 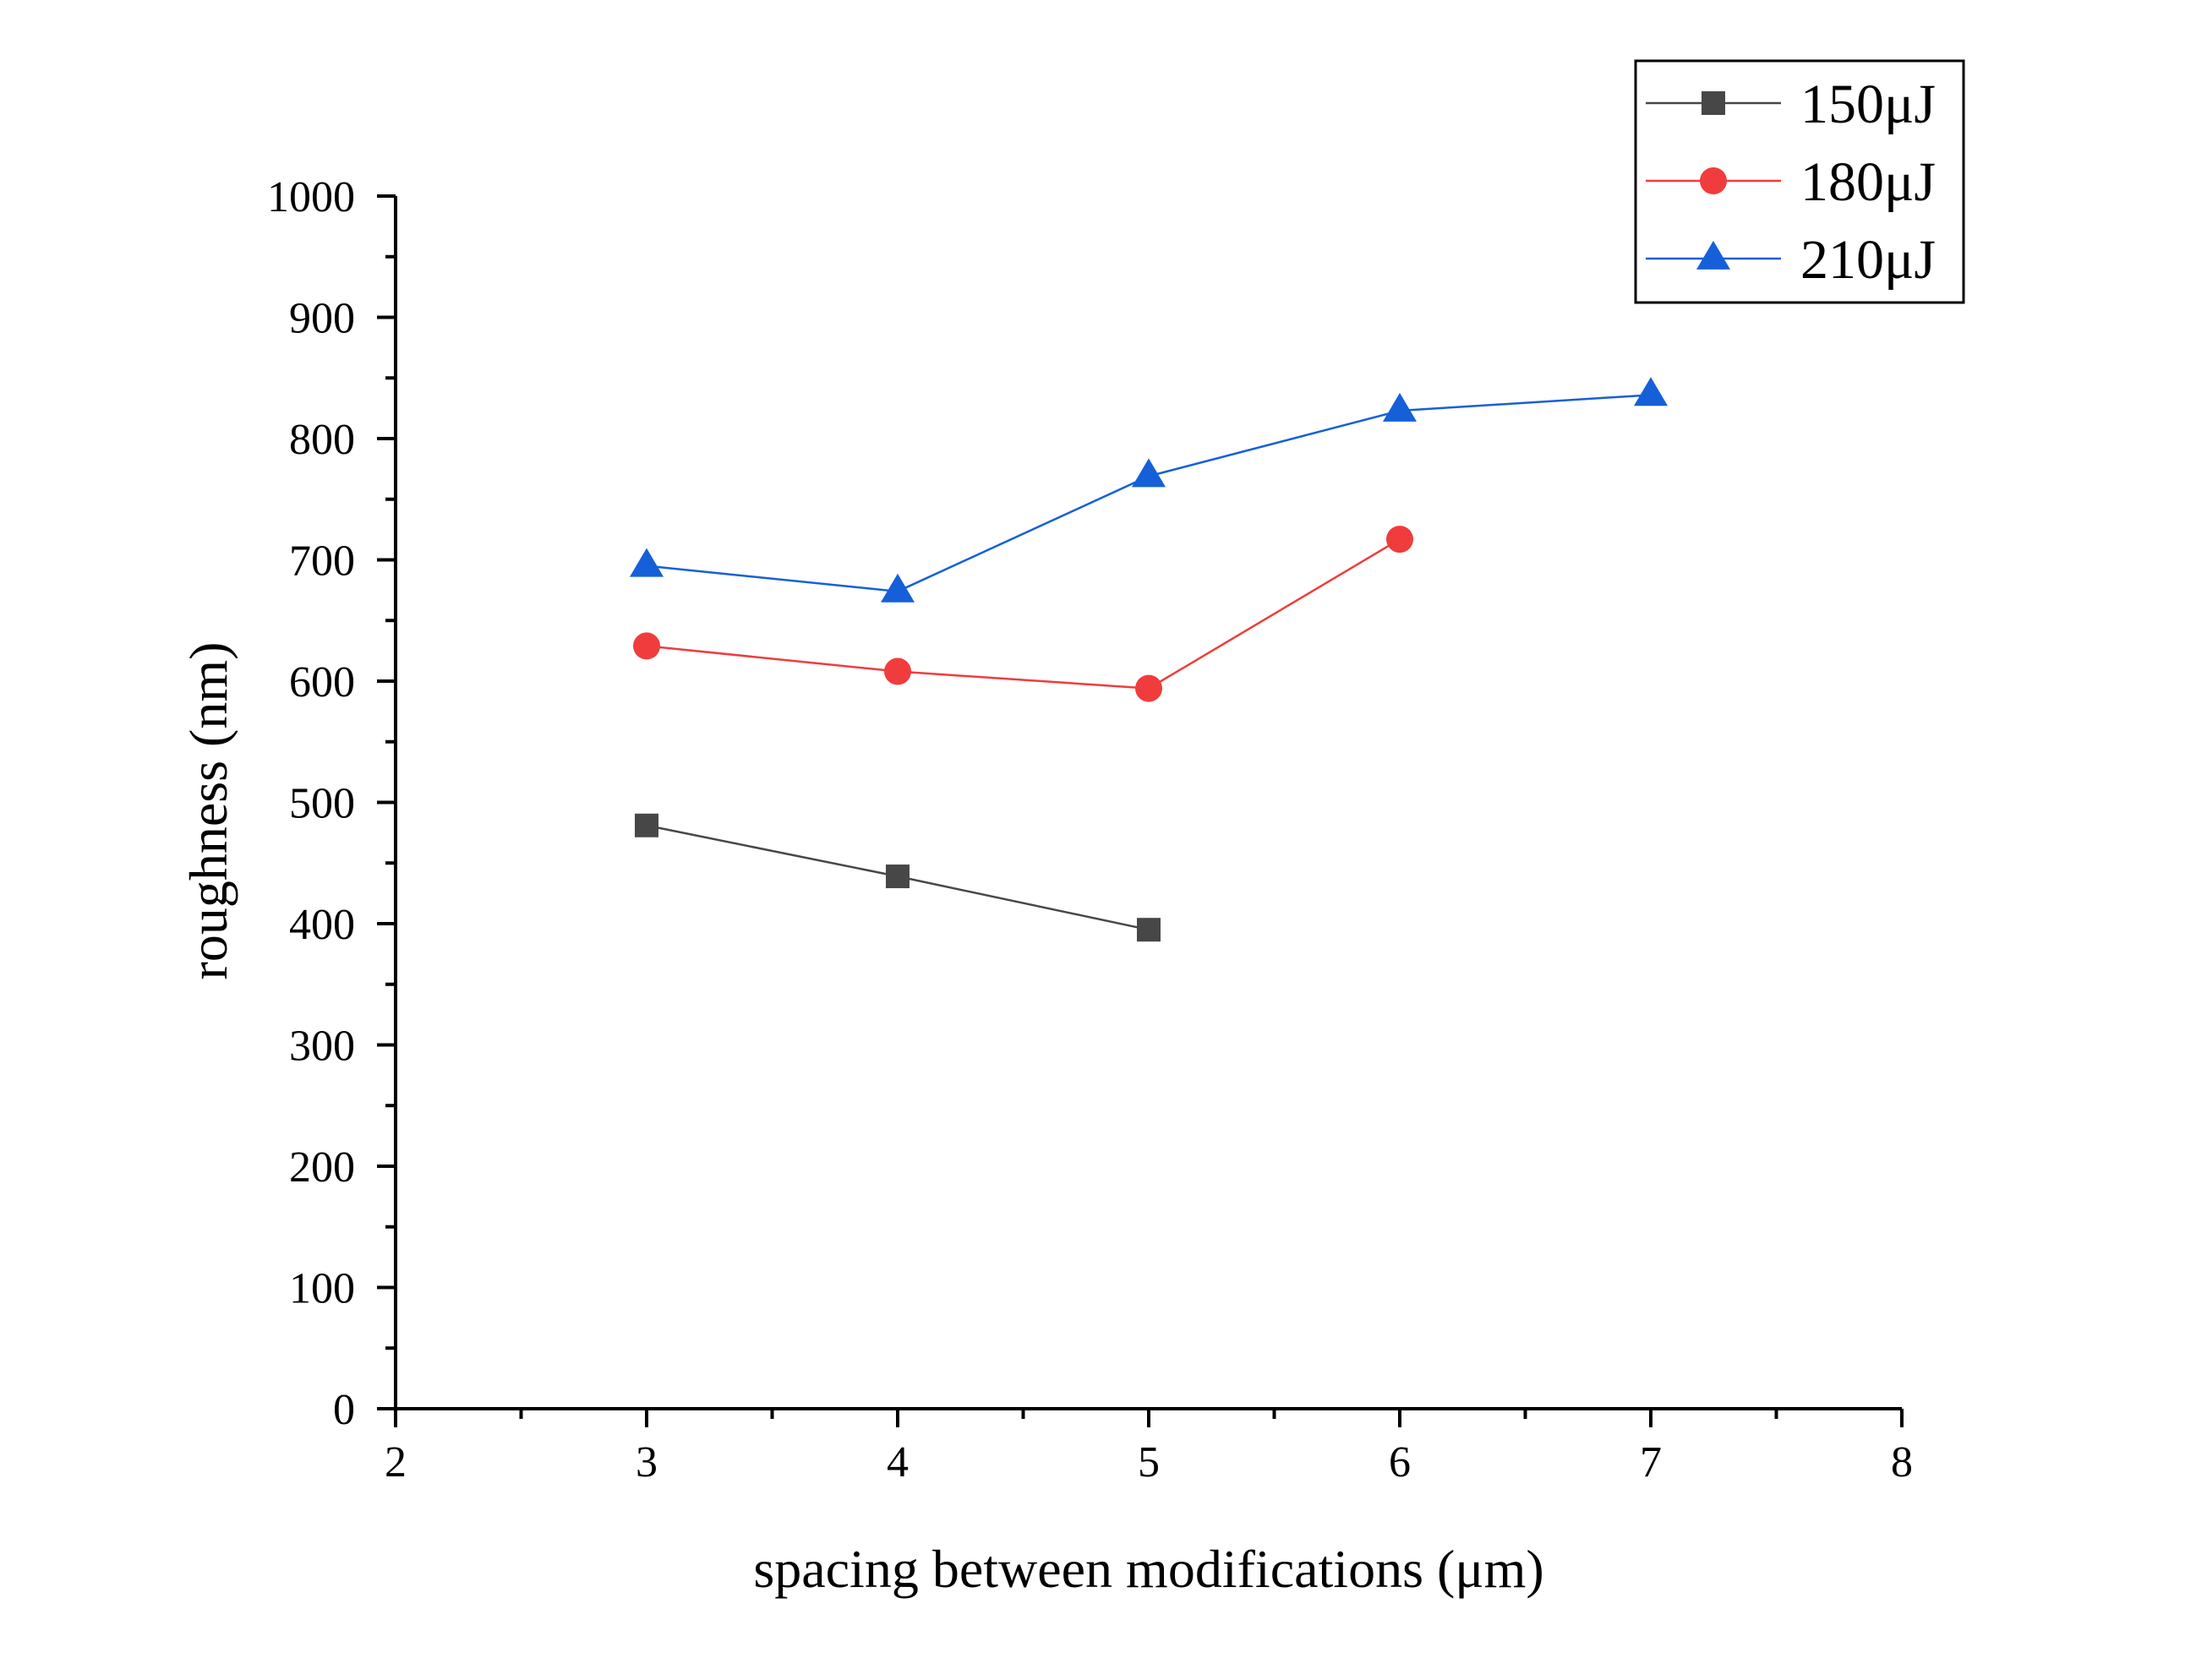 What do you see at coordinates (322, 1289) in the screenshot?
I see `y-tick-label: 100` at bounding box center [322, 1289].